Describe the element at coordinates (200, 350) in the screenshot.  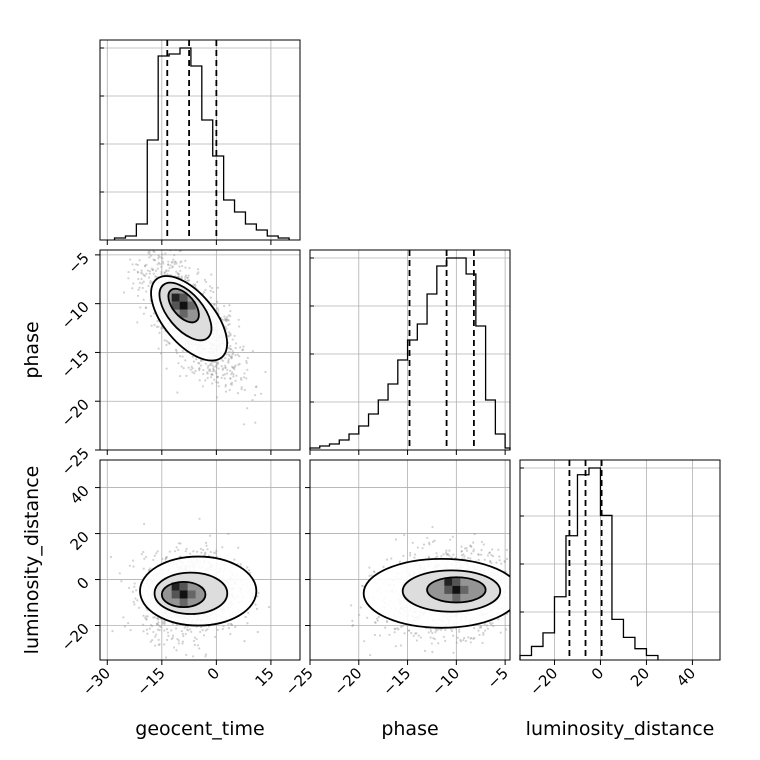
I see `panel-geocent_time-vs-phase` at that location.